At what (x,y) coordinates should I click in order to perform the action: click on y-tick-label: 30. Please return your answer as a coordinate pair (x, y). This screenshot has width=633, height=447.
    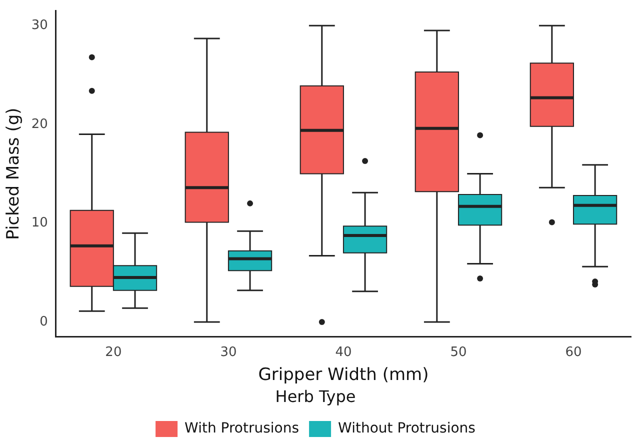
    Looking at the image, I should click on (39, 25).